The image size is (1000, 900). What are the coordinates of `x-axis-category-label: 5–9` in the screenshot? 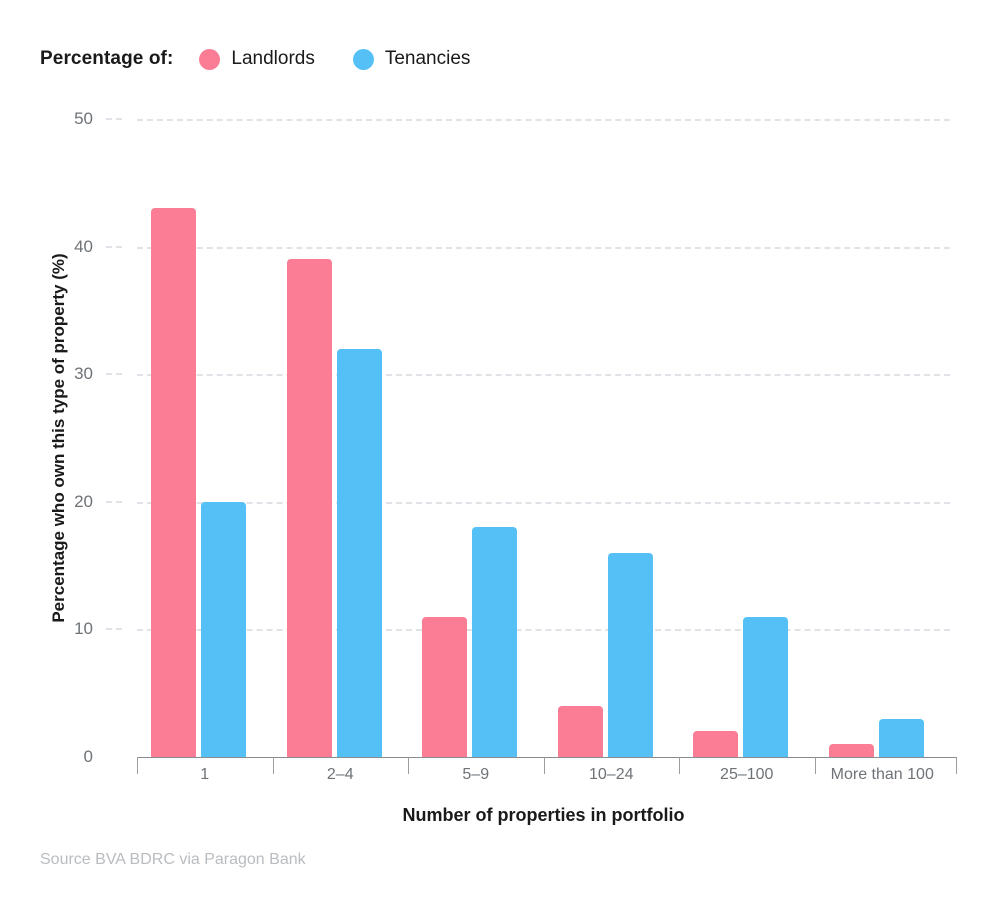 It's located at (476, 774).